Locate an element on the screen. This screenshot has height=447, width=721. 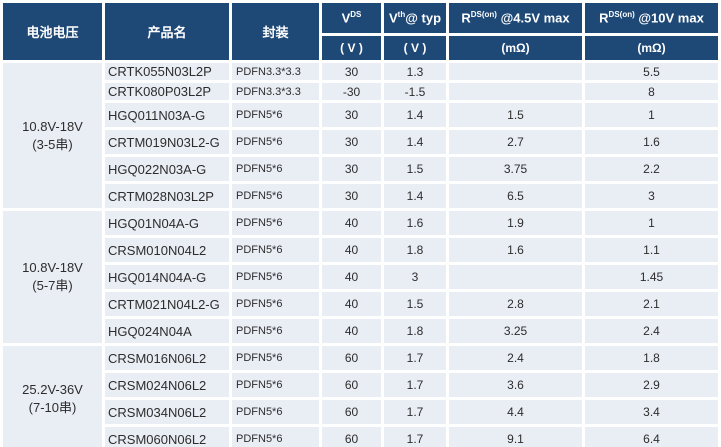
table-row: HGQ024N04A PDFN5*6 40 1.8 3.25 2.4 is located at coordinates (360, 331).